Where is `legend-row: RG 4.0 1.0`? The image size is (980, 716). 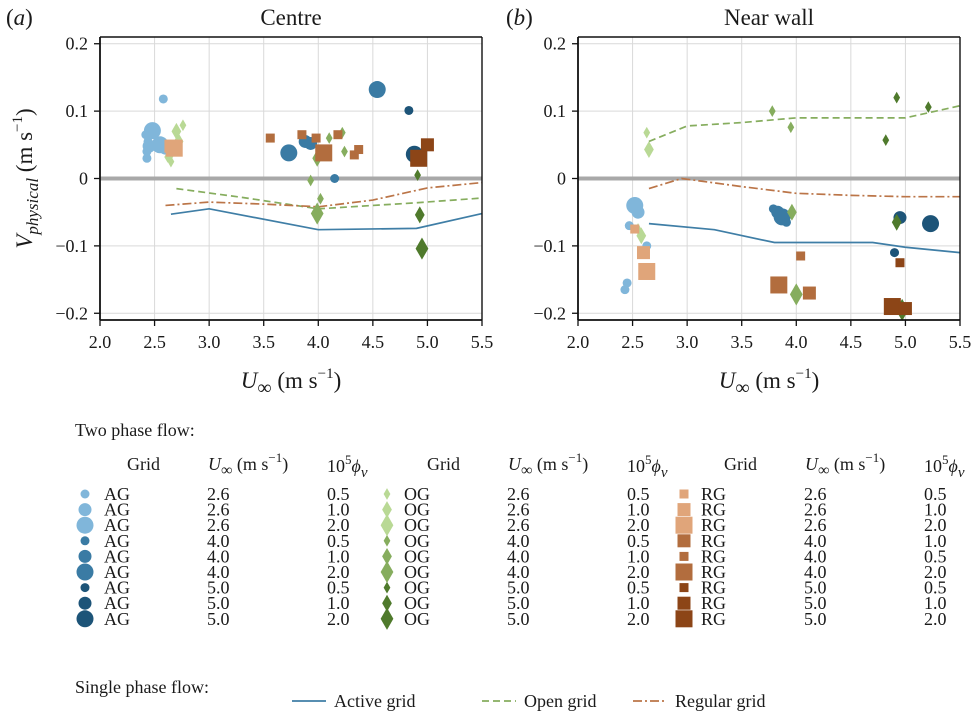 legend-row: RG 4.0 1.0 is located at coordinates (812, 541).